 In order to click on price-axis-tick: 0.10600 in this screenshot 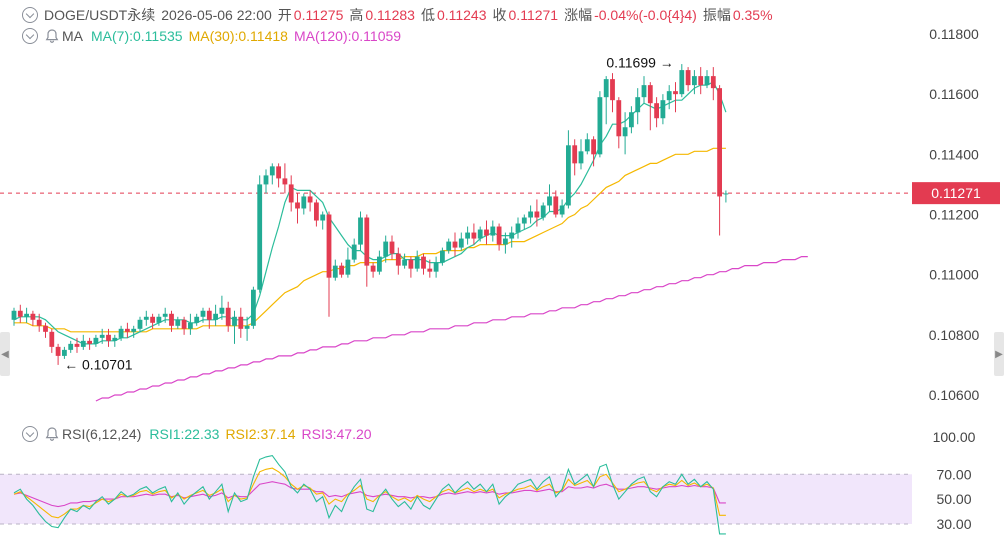, I will do `click(954, 395)`.